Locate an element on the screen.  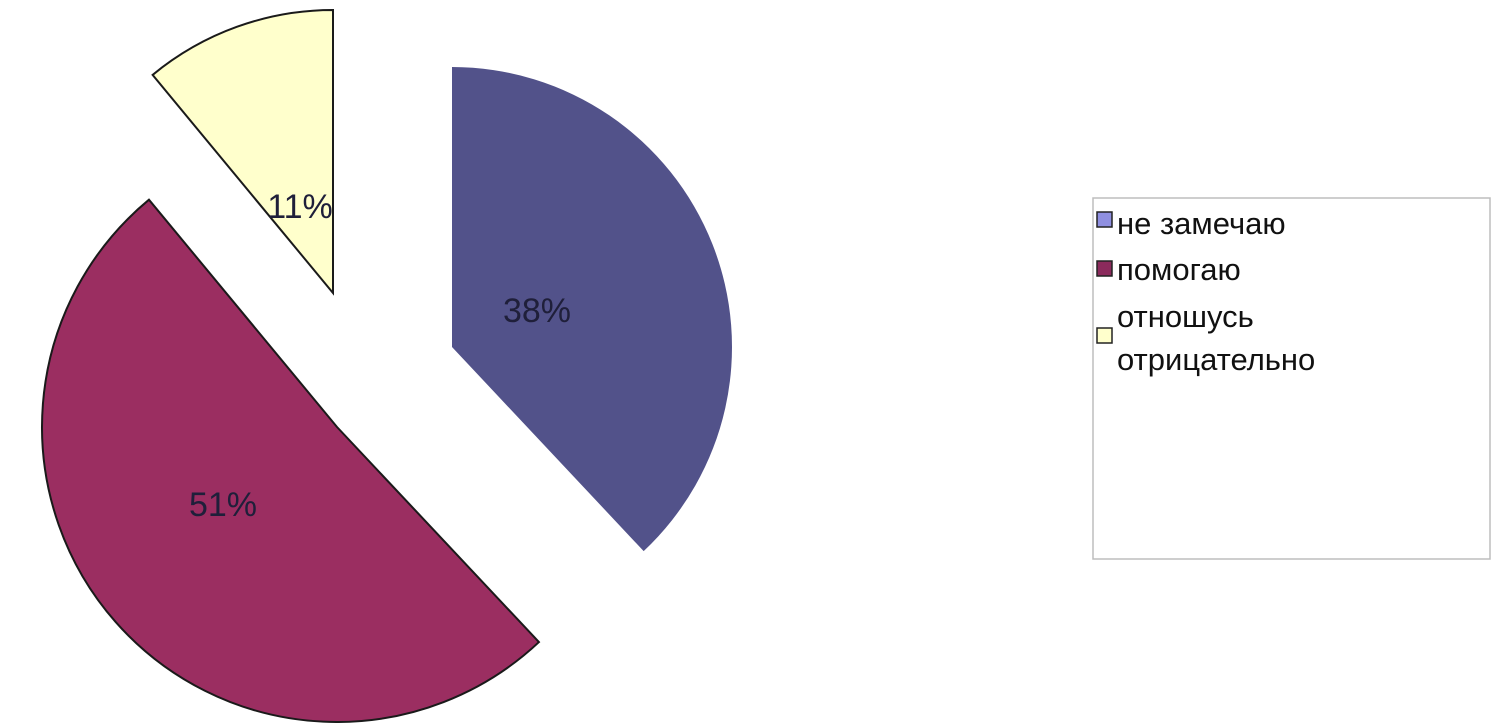
legend-item-2: помогаю is located at coordinates (1168, 269).